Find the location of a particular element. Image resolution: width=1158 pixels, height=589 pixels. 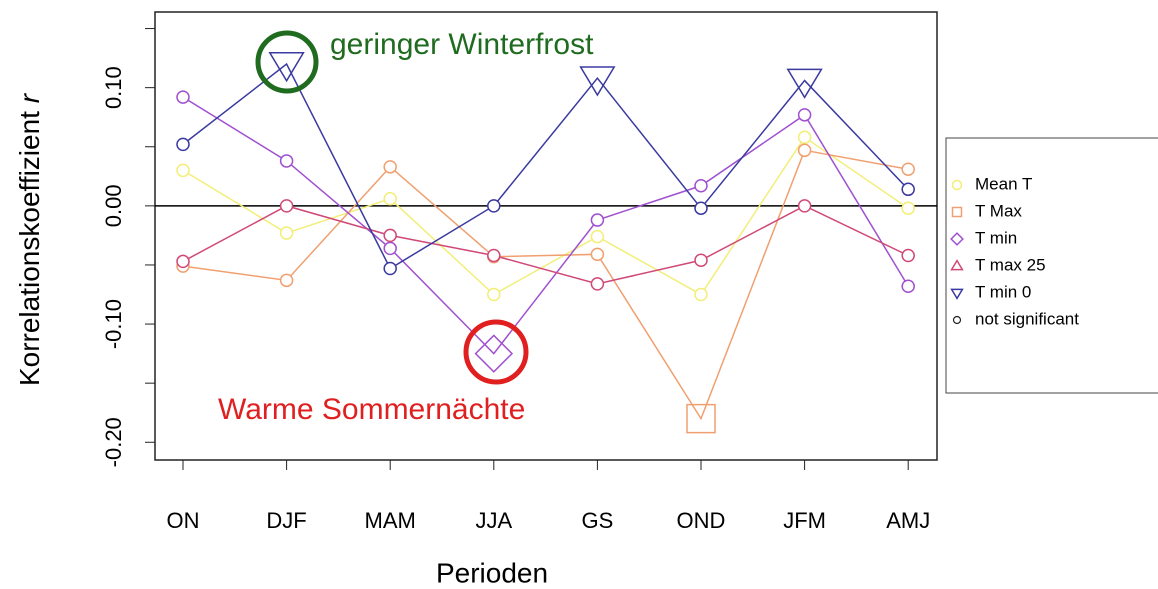

y-tick-label: -0.20 is located at coordinates (113, 442).